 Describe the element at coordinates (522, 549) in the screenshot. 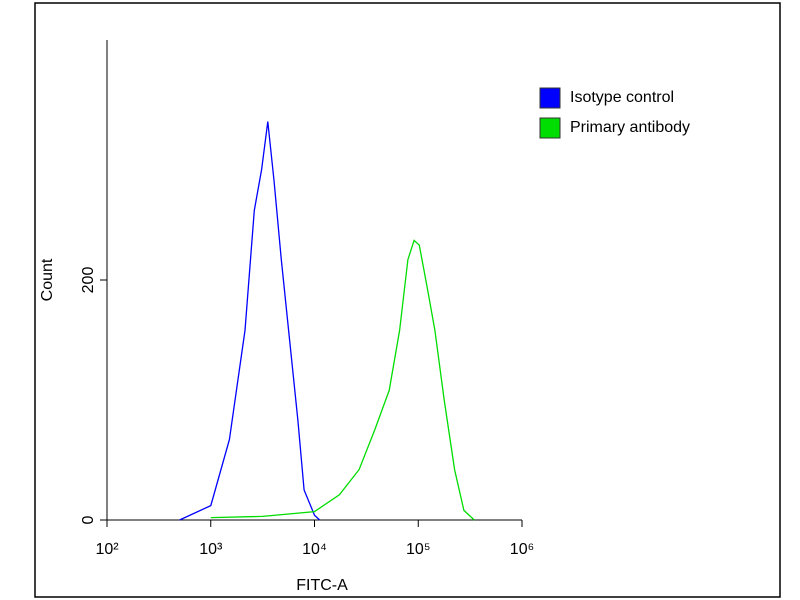

I see `x-tick-label: 10⁶` at that location.